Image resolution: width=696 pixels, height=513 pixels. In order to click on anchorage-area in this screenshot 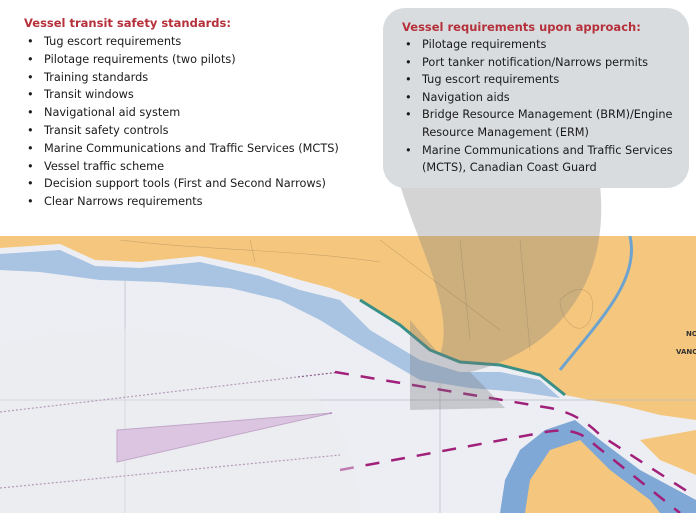, I will do `click(224, 437)`.